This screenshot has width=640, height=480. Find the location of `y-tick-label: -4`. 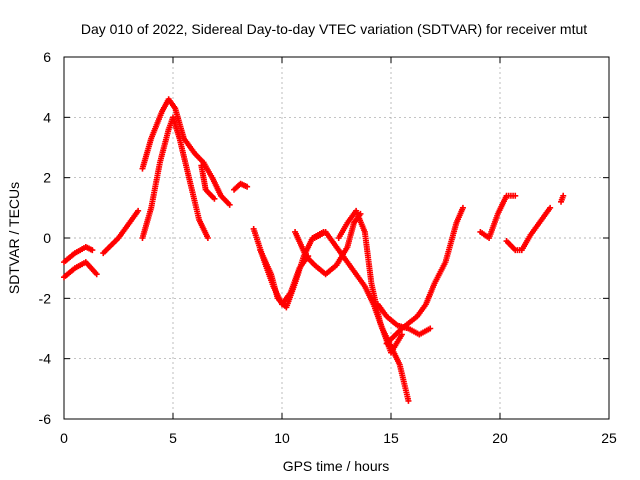

y-tick-label: -4 is located at coordinates (45, 359).